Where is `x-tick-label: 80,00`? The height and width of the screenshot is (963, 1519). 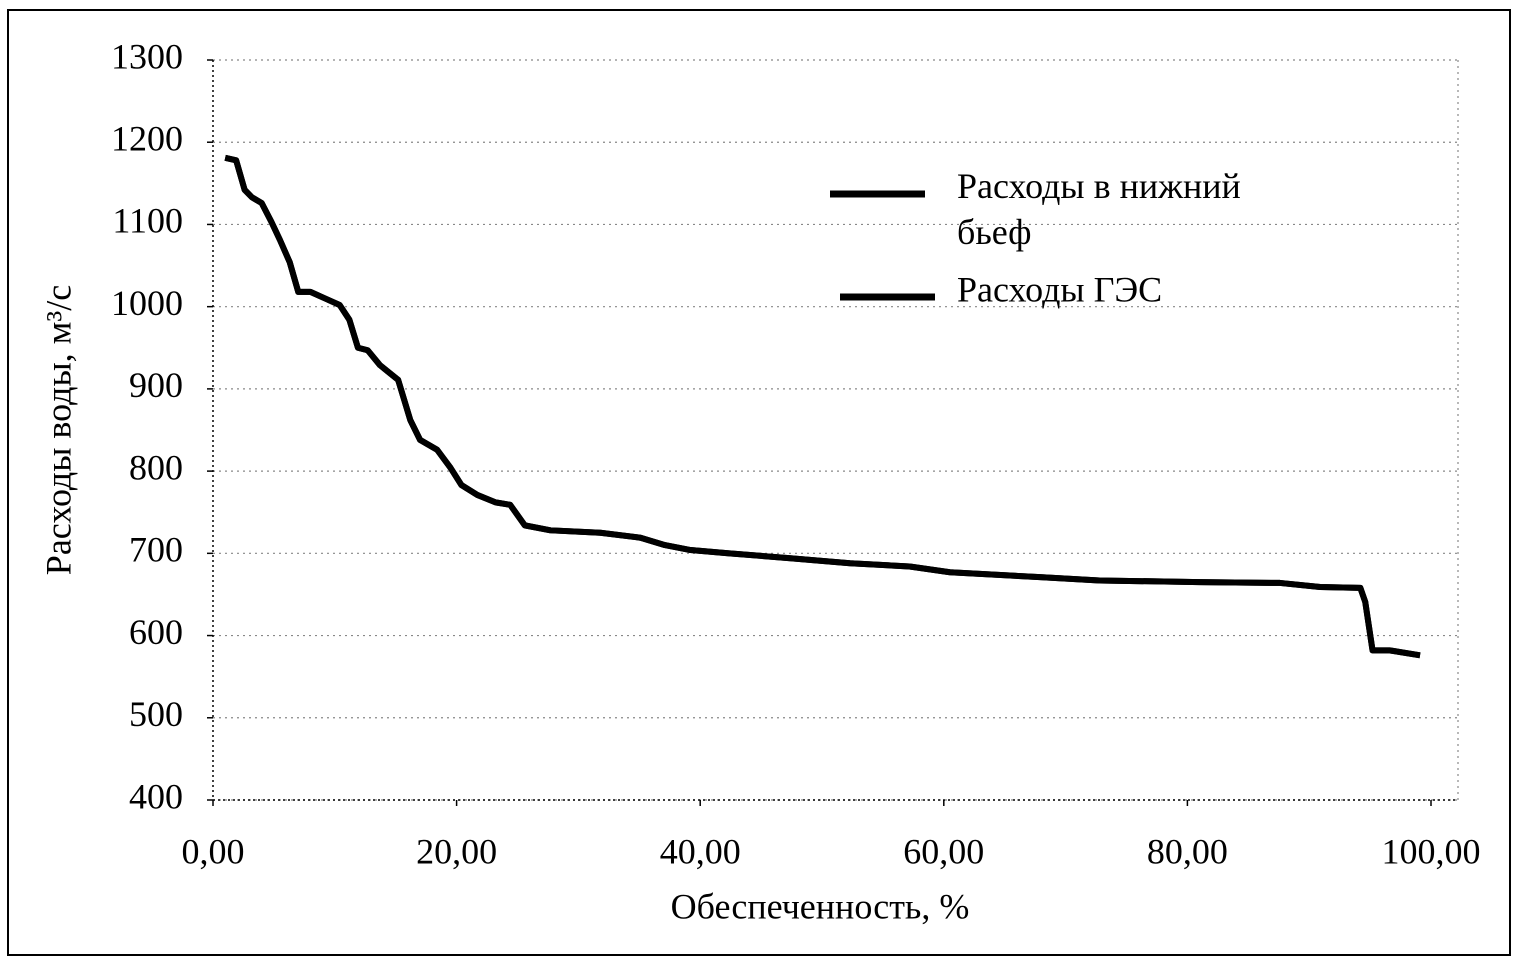
x-tick-label: 80,00 is located at coordinates (1187, 851).